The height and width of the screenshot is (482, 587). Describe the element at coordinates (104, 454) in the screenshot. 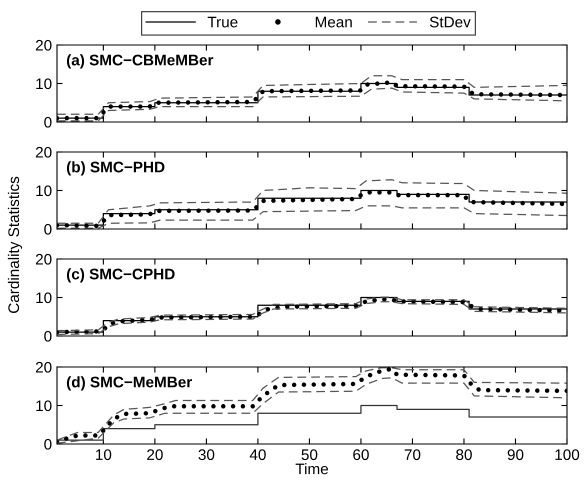

I see `x-tick-label: 10` at that location.